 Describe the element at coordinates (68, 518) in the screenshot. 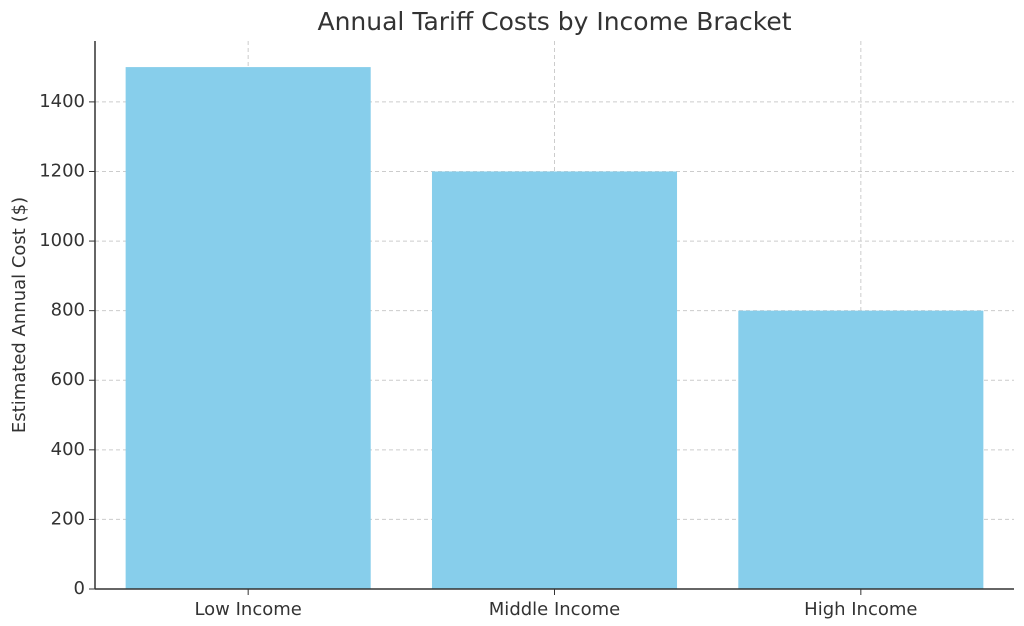

I see `y-tick-label: 200` at that location.